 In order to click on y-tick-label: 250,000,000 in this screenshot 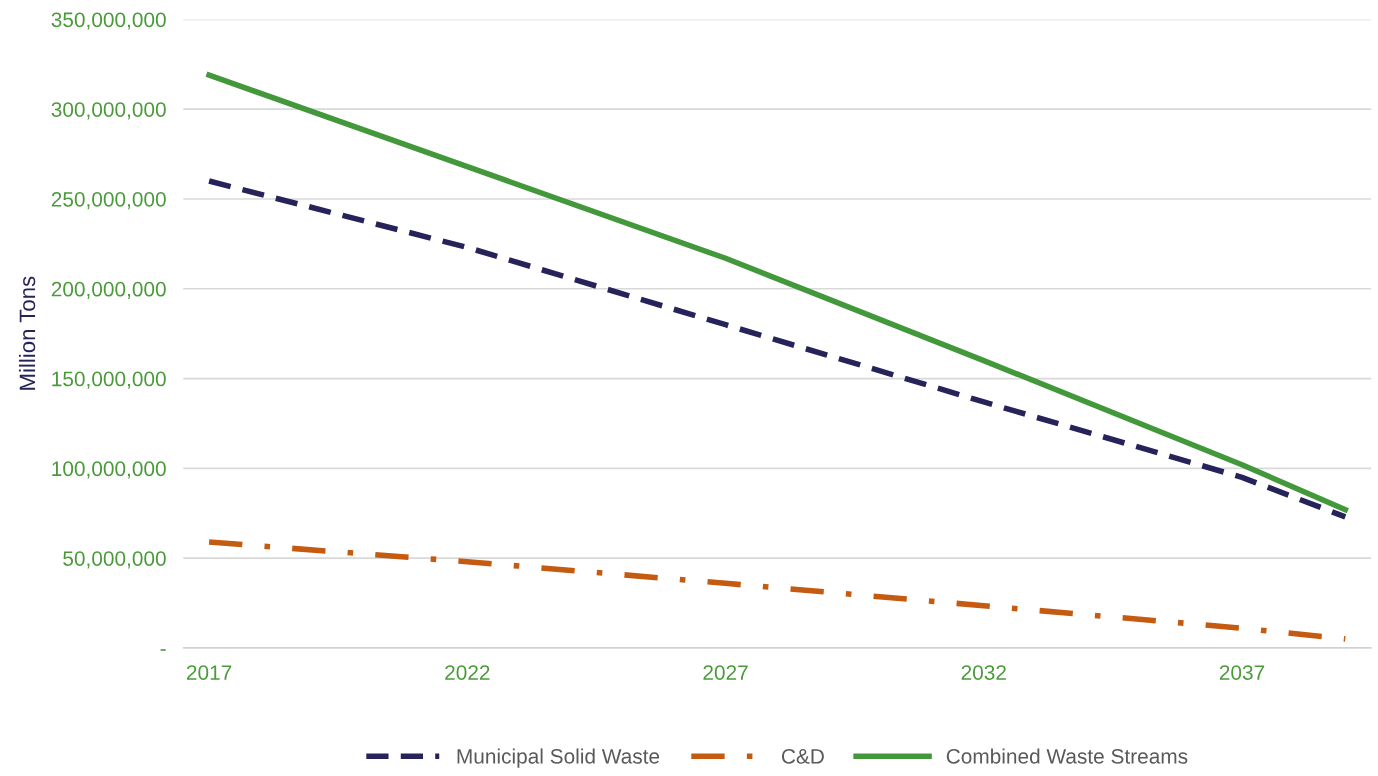, I will do `click(108, 200)`.